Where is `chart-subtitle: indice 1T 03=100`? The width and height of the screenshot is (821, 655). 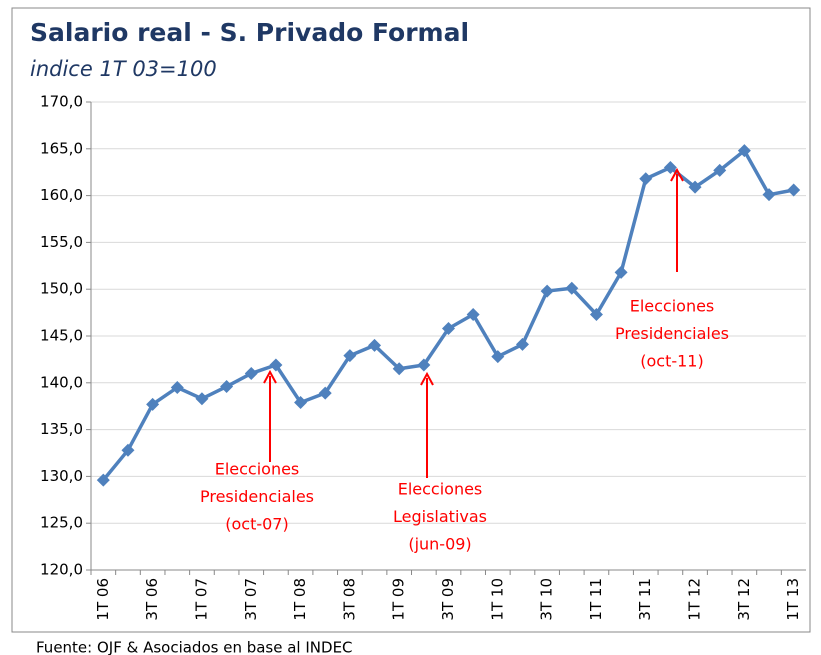
chart-subtitle: indice 1T 03=100 is located at coordinates (123, 69).